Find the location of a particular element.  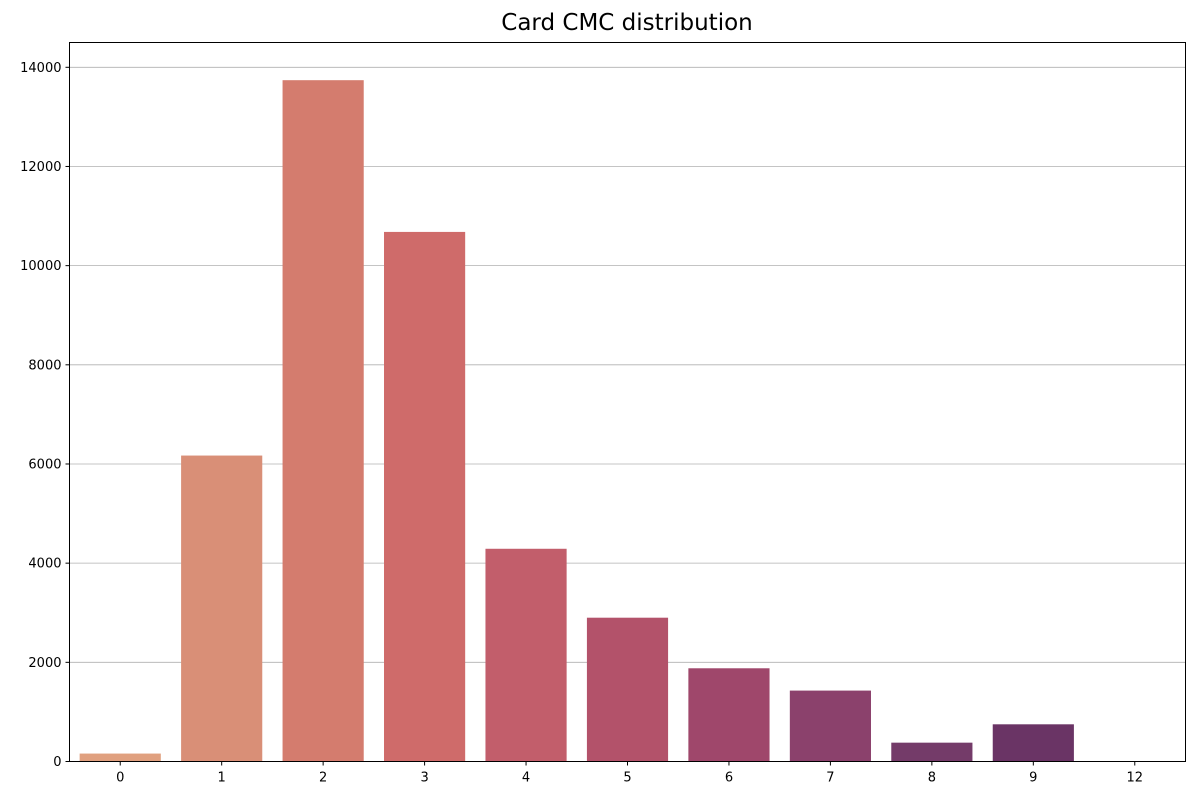

x-tick-label: 4 is located at coordinates (526, 778).